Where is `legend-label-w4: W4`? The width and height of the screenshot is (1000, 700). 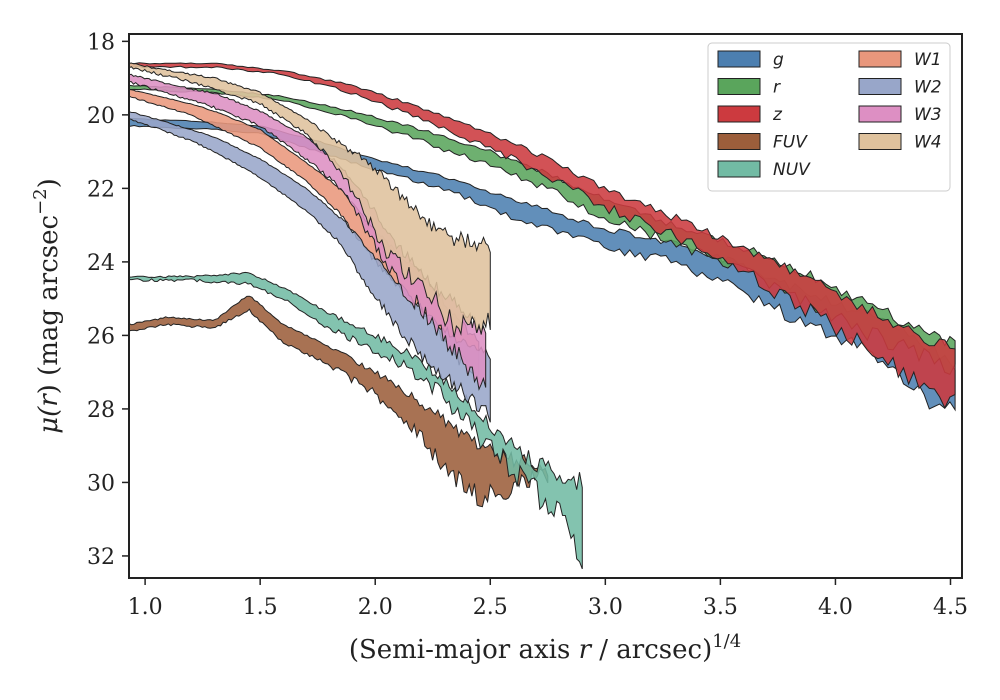 legend-label-w4: W4 is located at coordinates (928, 143).